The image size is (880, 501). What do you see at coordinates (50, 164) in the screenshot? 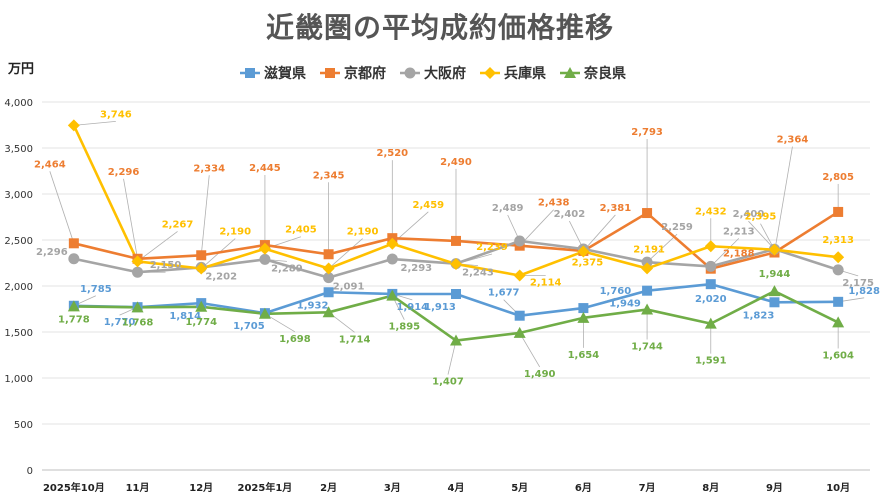
I see `data-label: 2,464` at bounding box center [50, 164].